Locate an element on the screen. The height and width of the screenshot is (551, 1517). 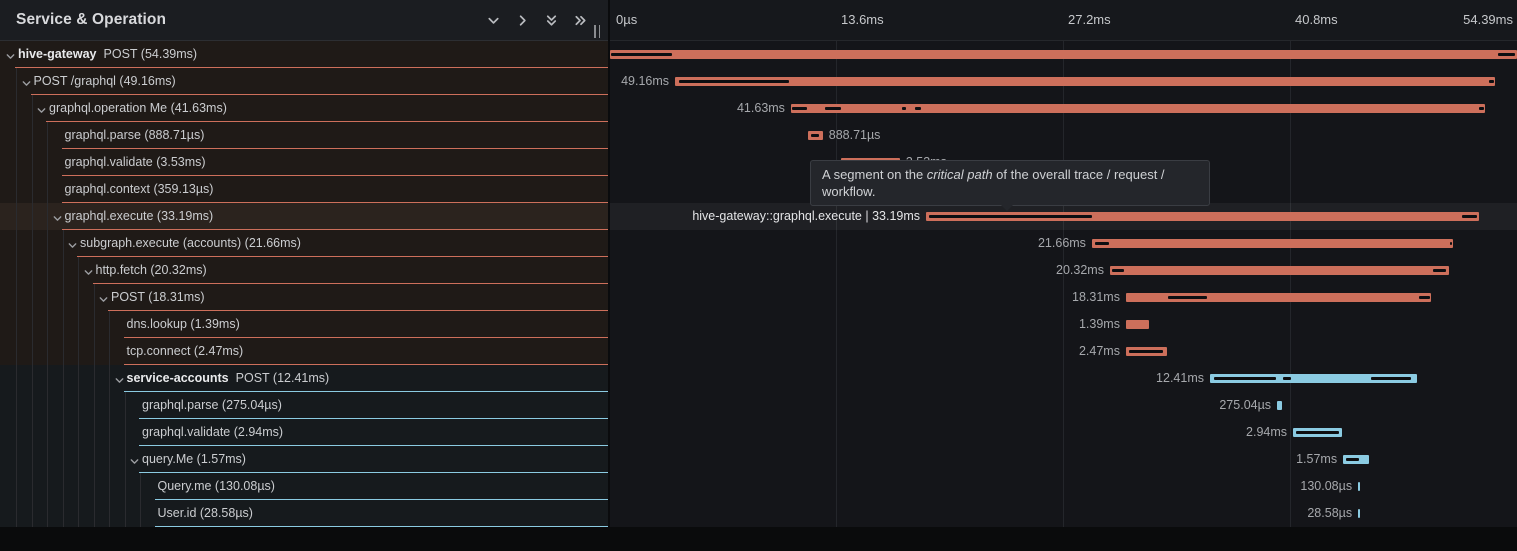
span-timeline-cell: 130.08µs is located at coordinates (1063, 486).